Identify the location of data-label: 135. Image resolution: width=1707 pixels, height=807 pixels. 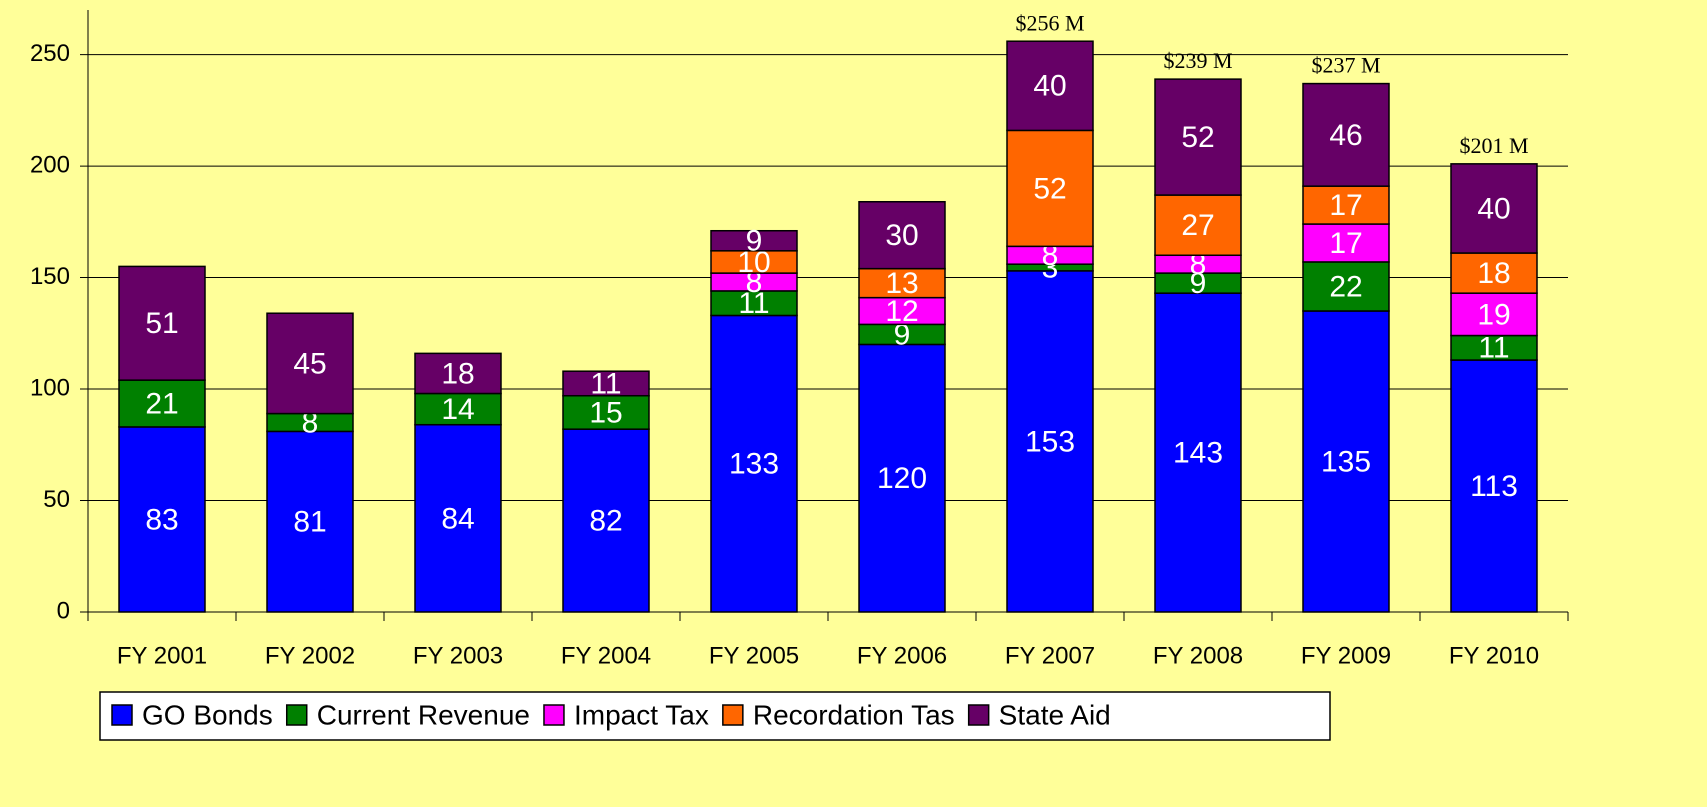
(1346, 461).